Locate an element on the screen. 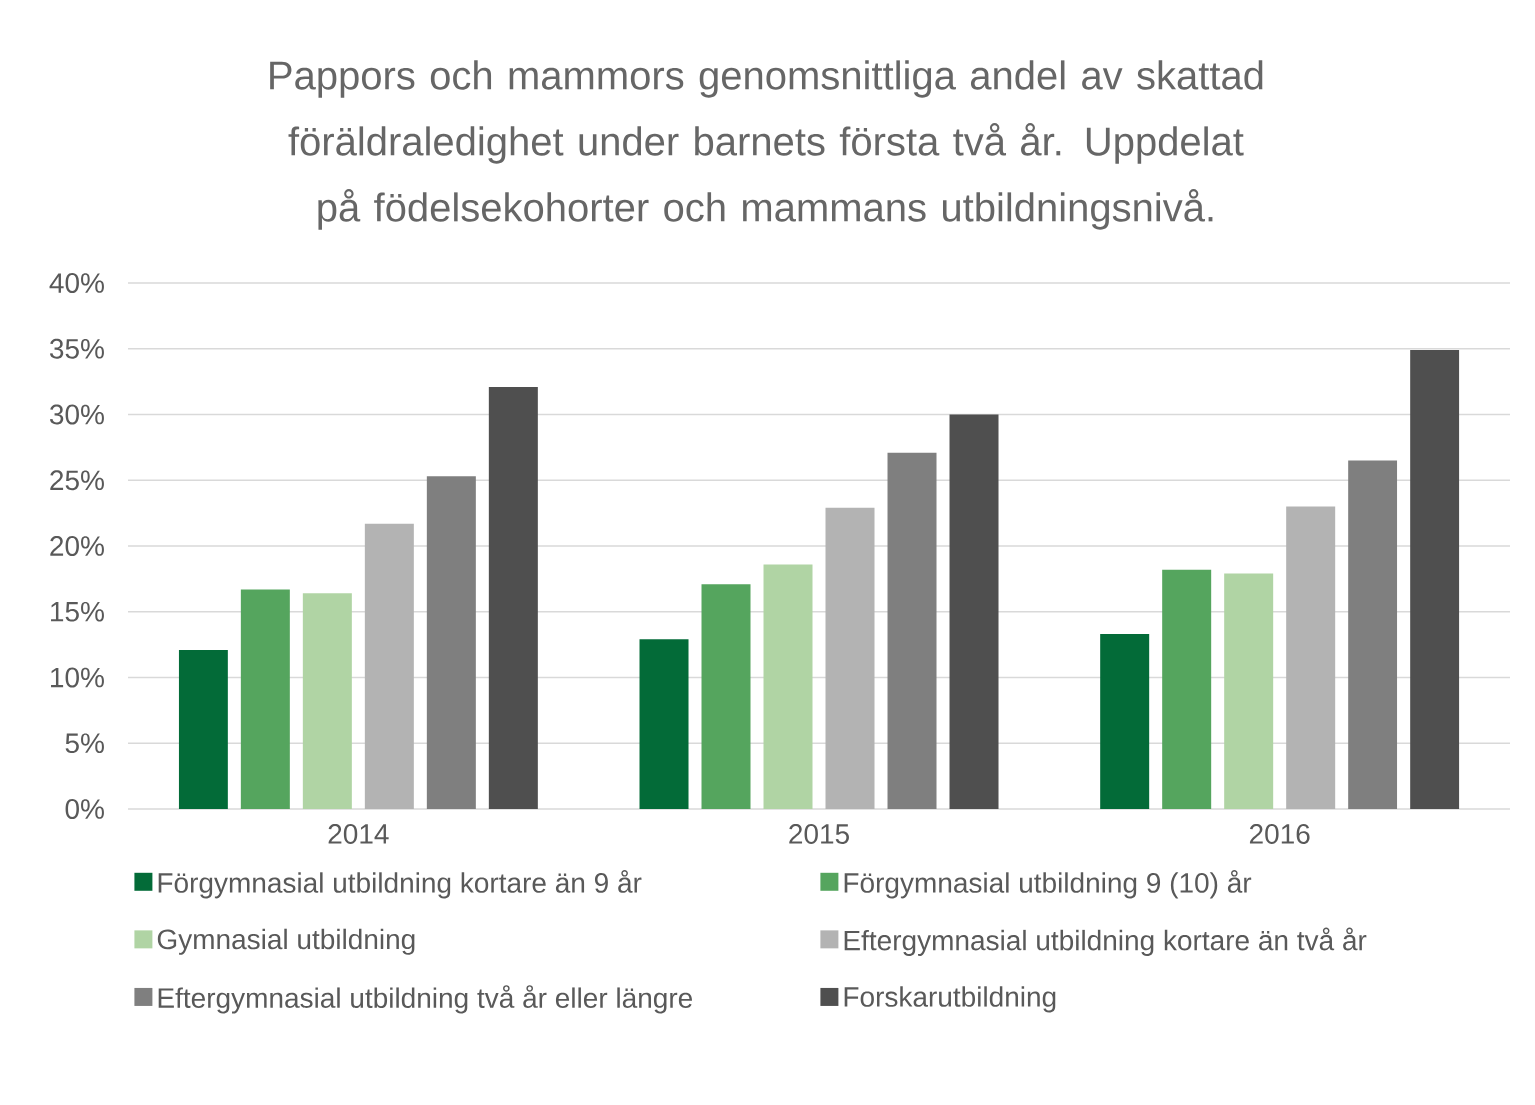  y-tick-label: 0% is located at coordinates (84, 809).